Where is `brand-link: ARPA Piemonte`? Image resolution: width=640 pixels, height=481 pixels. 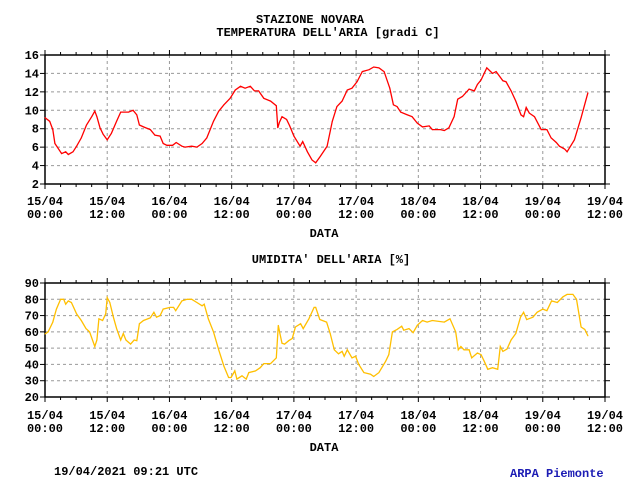
brand-link: ARPA Piemonte is located at coordinates (557, 474).